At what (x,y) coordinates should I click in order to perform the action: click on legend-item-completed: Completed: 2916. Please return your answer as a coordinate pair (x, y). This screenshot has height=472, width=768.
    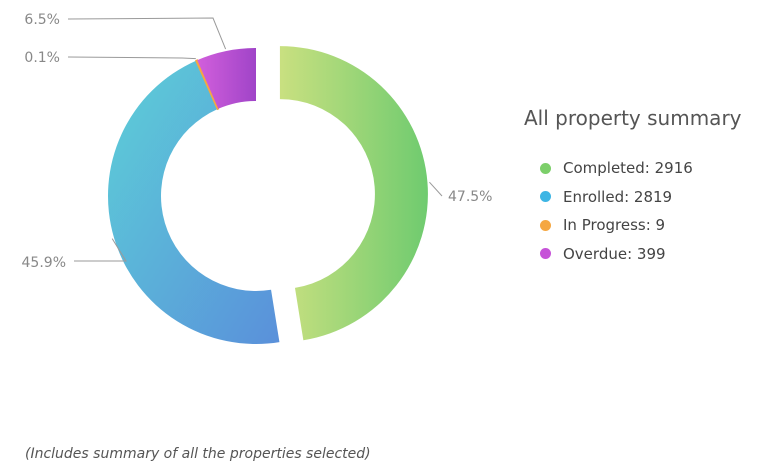
    Looking at the image, I should click on (641, 168).